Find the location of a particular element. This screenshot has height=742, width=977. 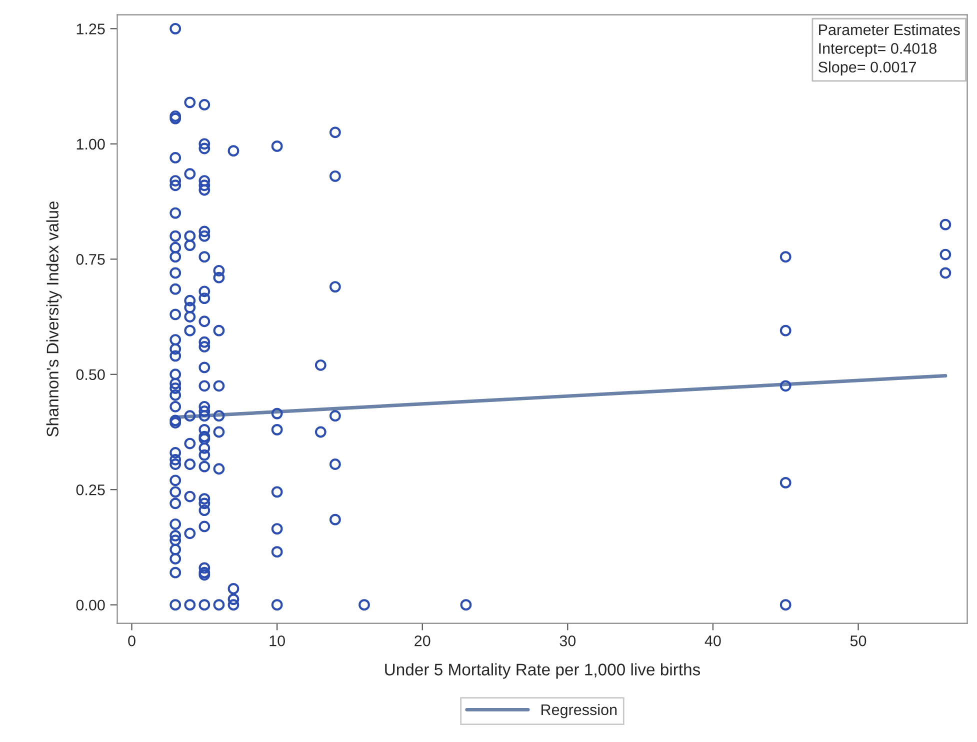

y-tick-label: 1.00 is located at coordinates (90, 144).